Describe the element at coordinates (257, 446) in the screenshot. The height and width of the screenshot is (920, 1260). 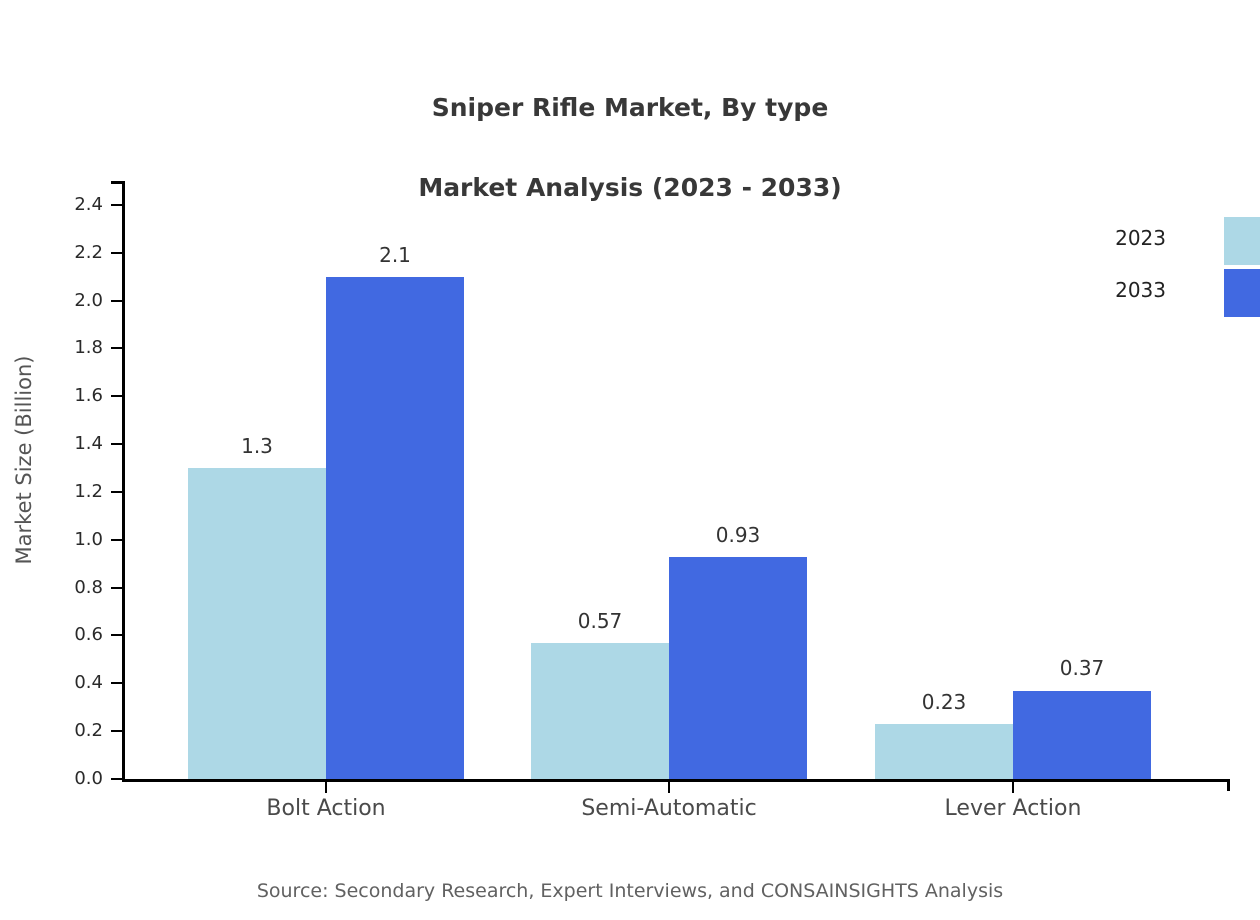
I see `bar-value-label: 1.3` at that location.